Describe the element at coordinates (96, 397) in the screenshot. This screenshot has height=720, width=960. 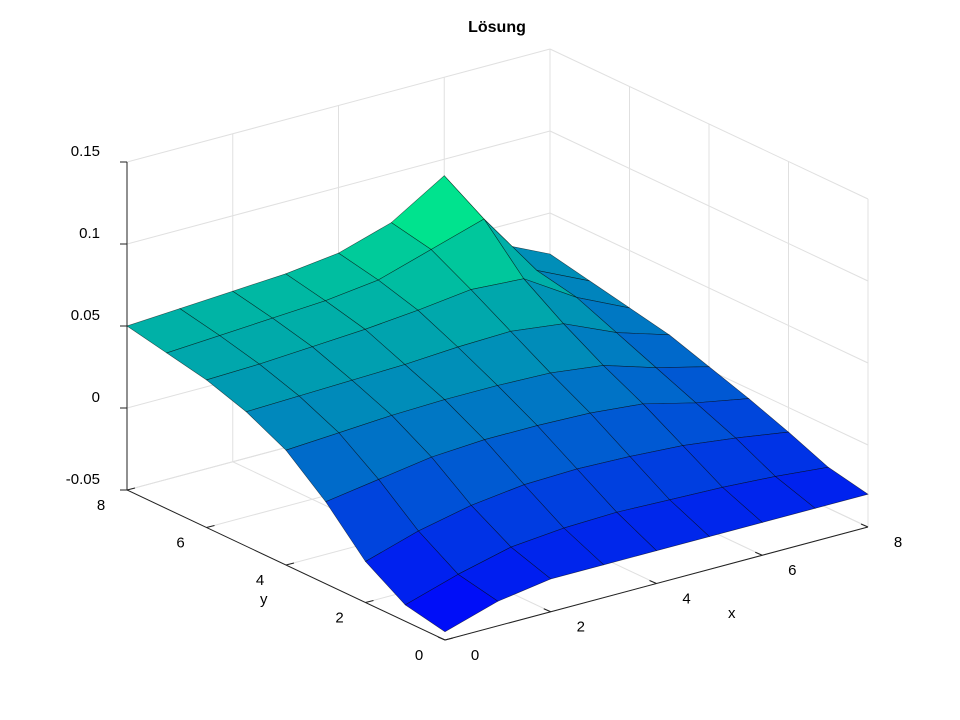
I see `z-tick-label: 0` at that location.